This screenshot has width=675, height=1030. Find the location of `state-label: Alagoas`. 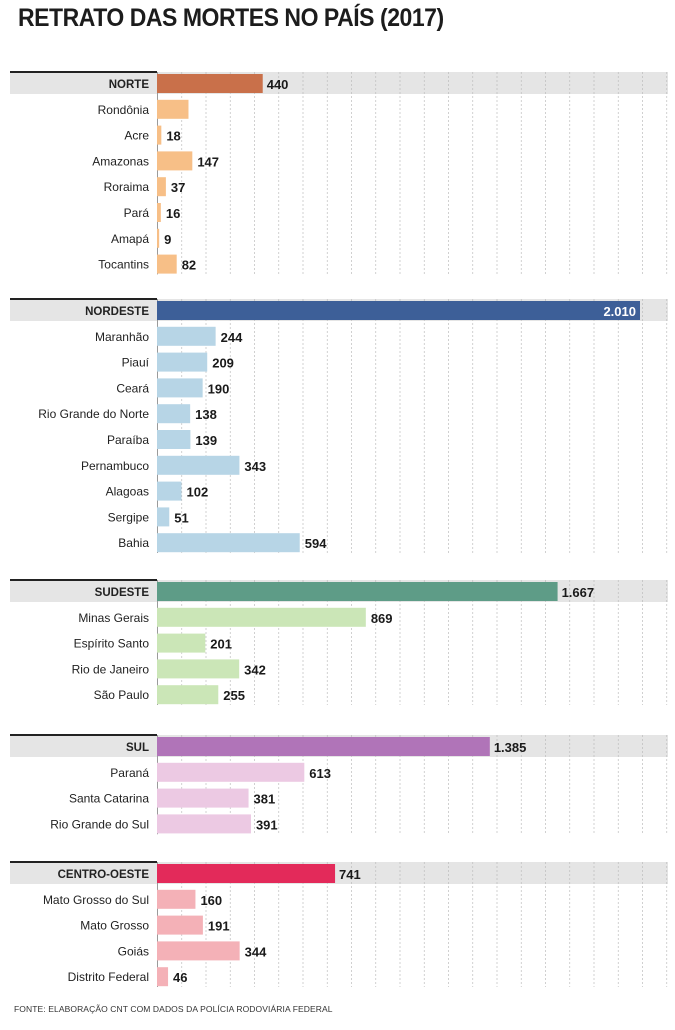

state-label: Alagoas is located at coordinates (127, 492).